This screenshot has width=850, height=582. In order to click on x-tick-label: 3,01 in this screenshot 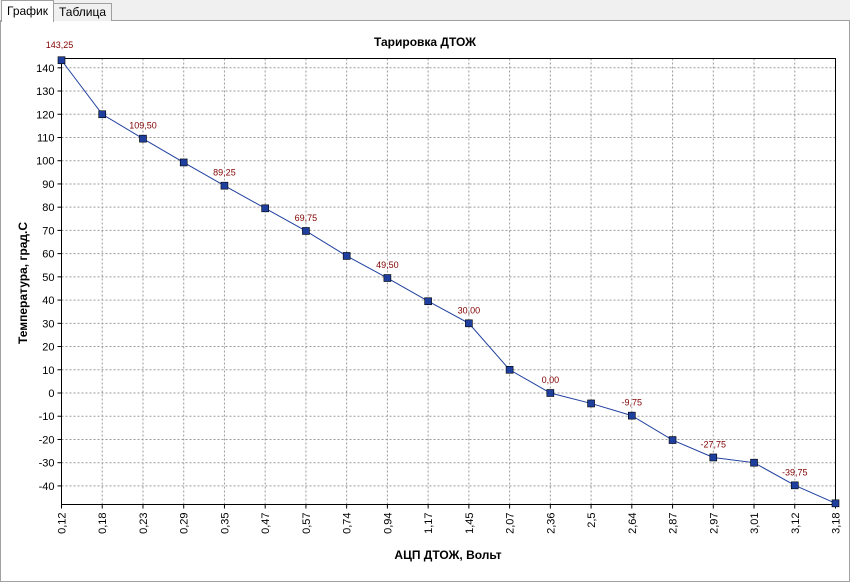, I will do `click(755, 523)`.